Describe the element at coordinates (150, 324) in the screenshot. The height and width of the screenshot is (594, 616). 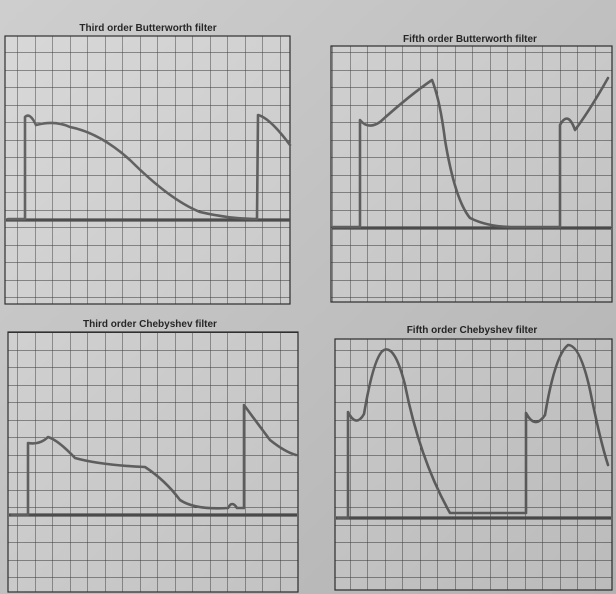
I see `panel-title: Third order Chebyshev filter` at that location.